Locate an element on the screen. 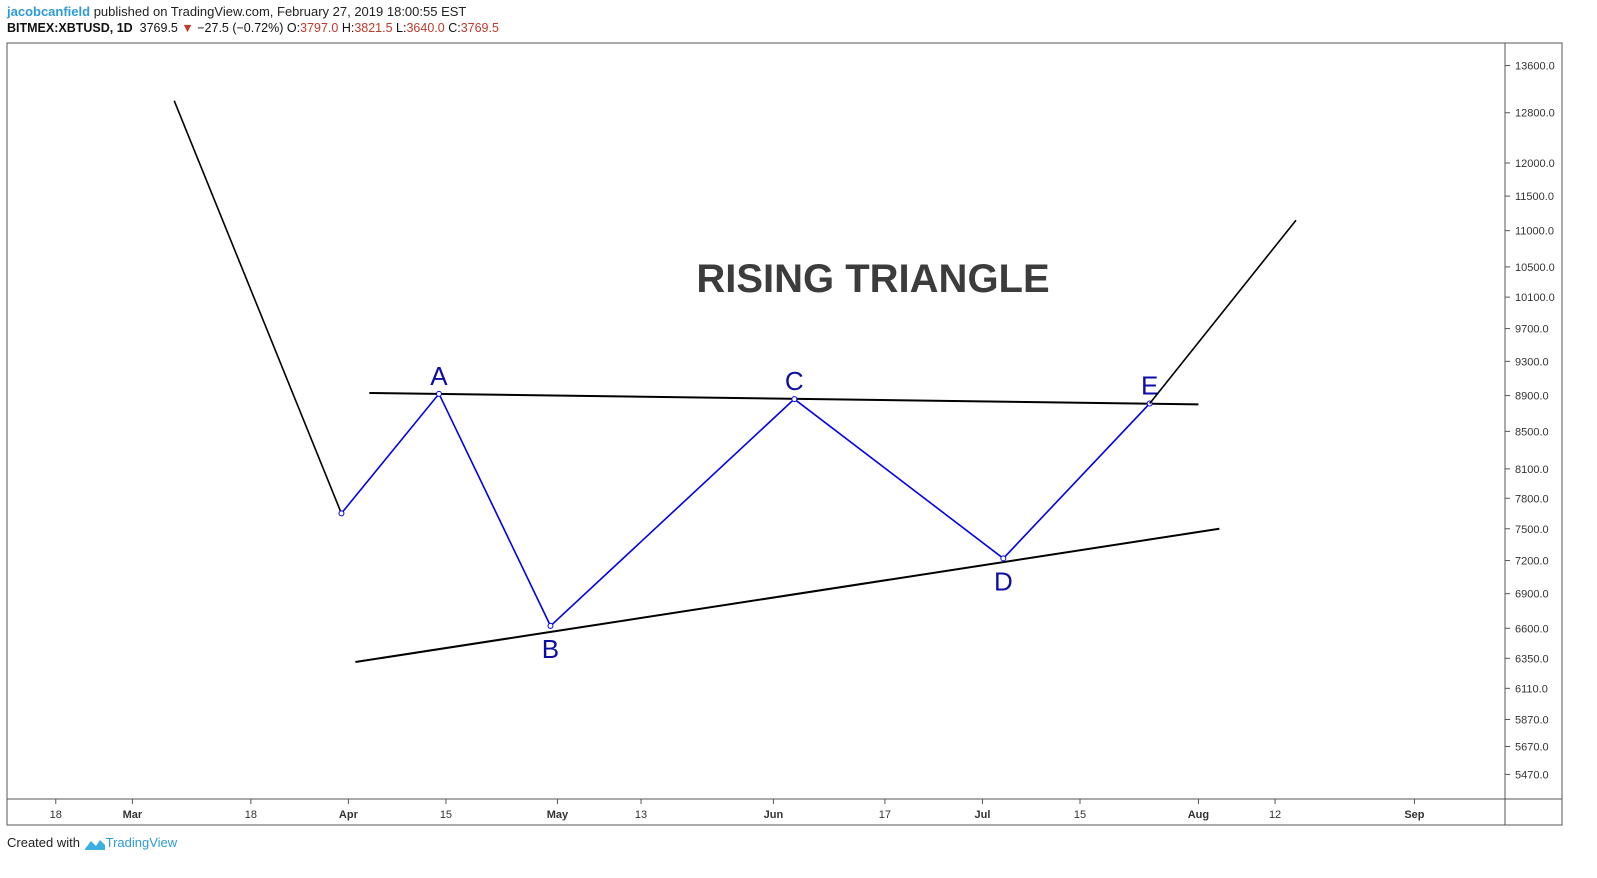 The image size is (1597, 878). high-value: 3821.5 is located at coordinates (373, 28).